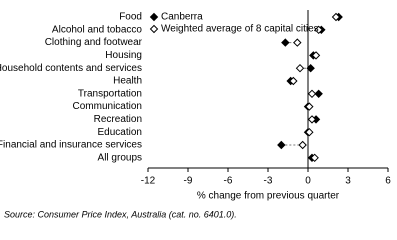 The image size is (397, 240). Describe the element at coordinates (268, 181) in the screenshot. I see `x-tick-label: -3` at that location.